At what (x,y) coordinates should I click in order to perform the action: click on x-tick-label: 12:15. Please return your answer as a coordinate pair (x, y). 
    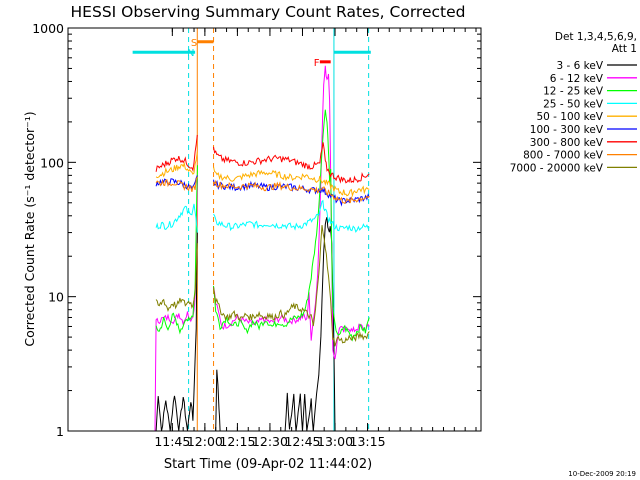
    Looking at the image, I should click on (237, 441).